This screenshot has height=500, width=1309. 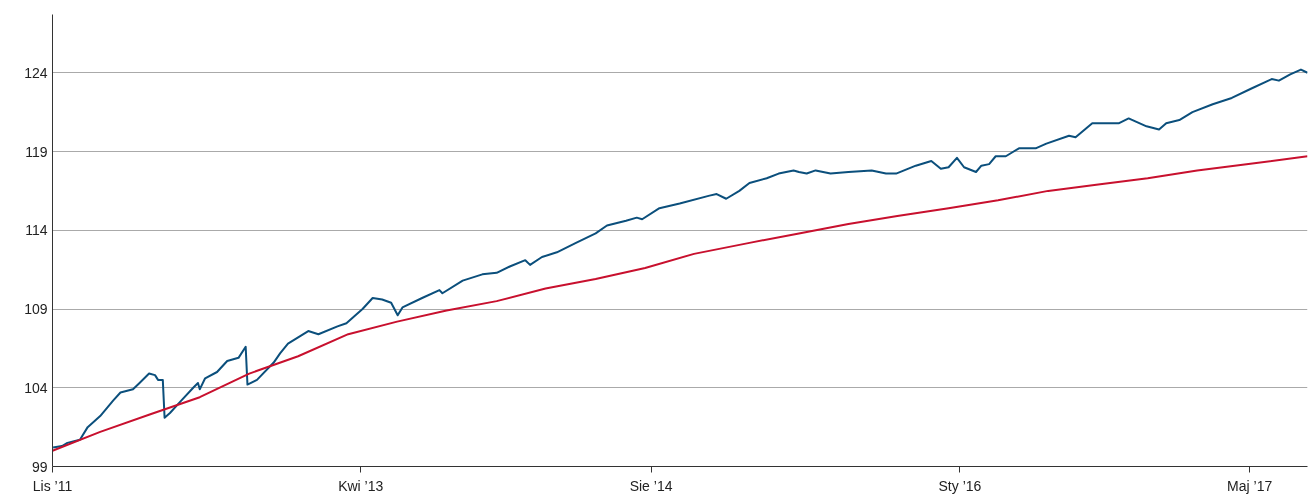 I want to click on x-tick-label: Kwi ’13, so click(x=361, y=485).